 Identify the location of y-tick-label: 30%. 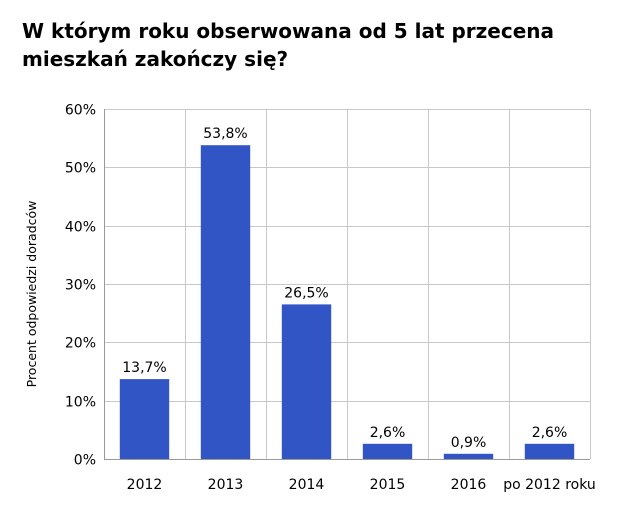
(80, 286).